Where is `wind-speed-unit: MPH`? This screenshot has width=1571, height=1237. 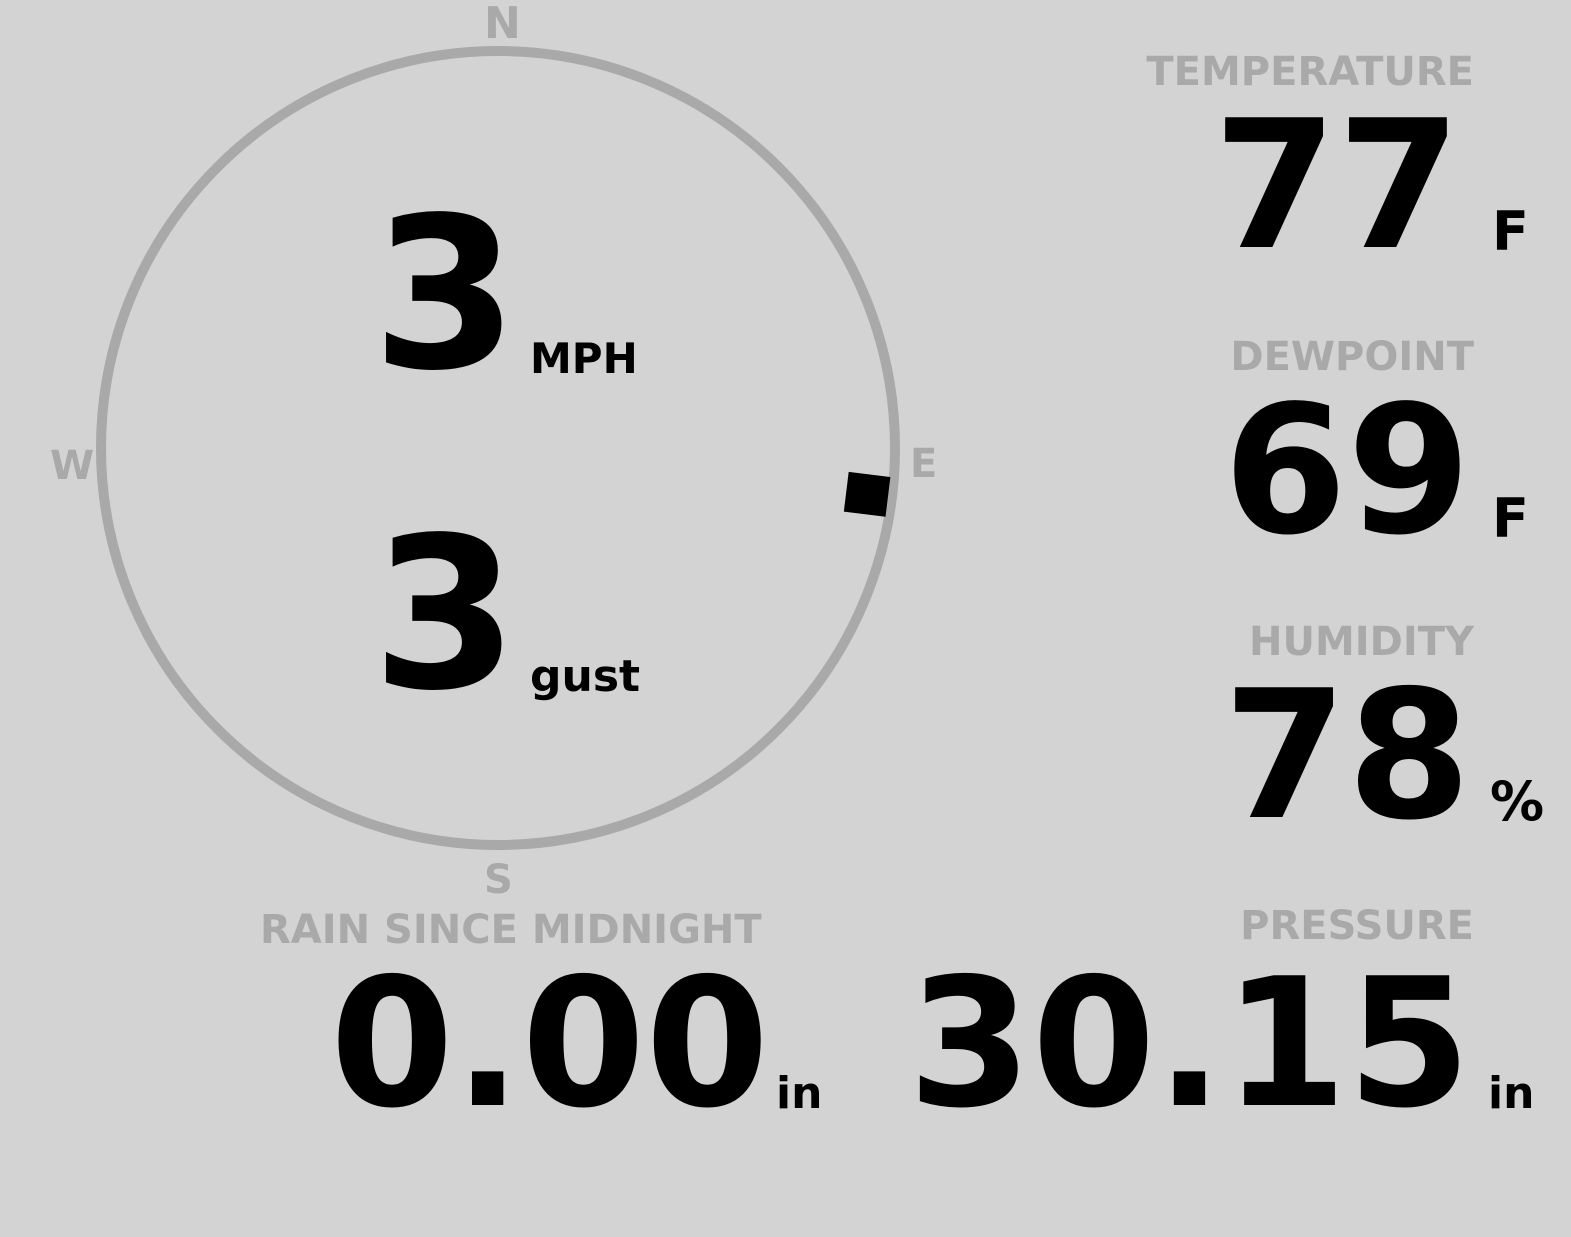 wind-speed-unit: MPH is located at coordinates (584, 358).